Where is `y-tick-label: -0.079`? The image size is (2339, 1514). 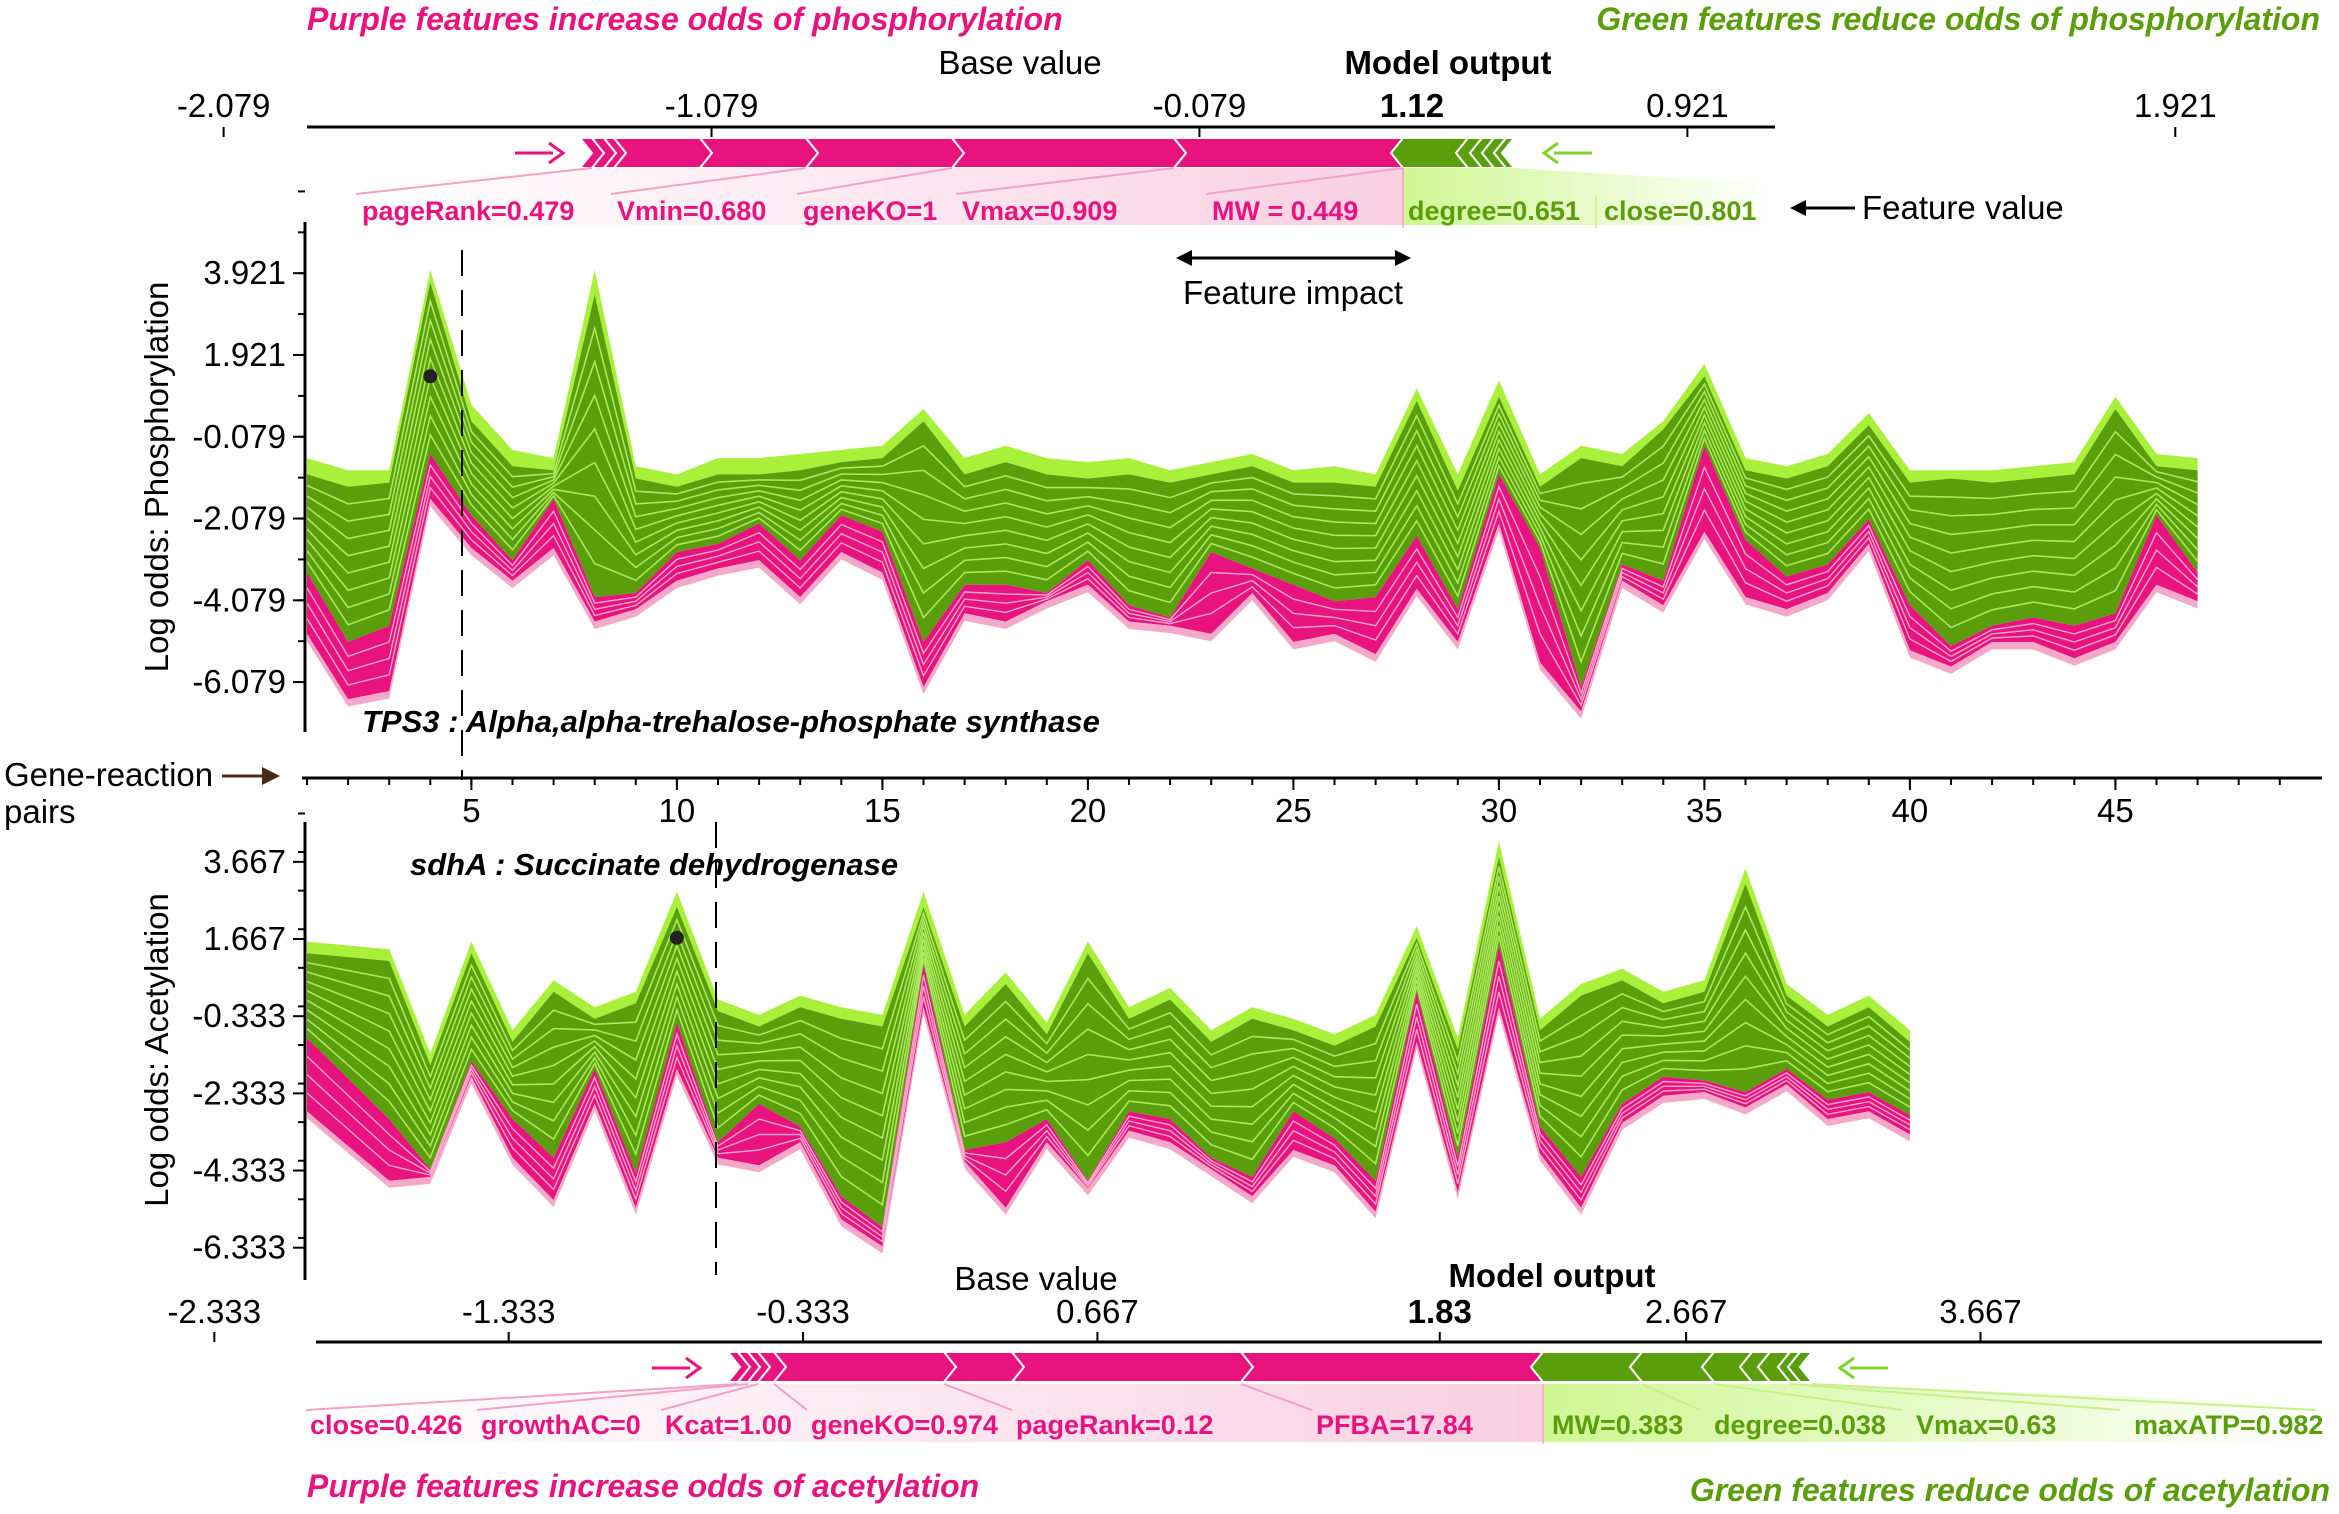 y-tick-label: -0.079 is located at coordinates (239, 436).